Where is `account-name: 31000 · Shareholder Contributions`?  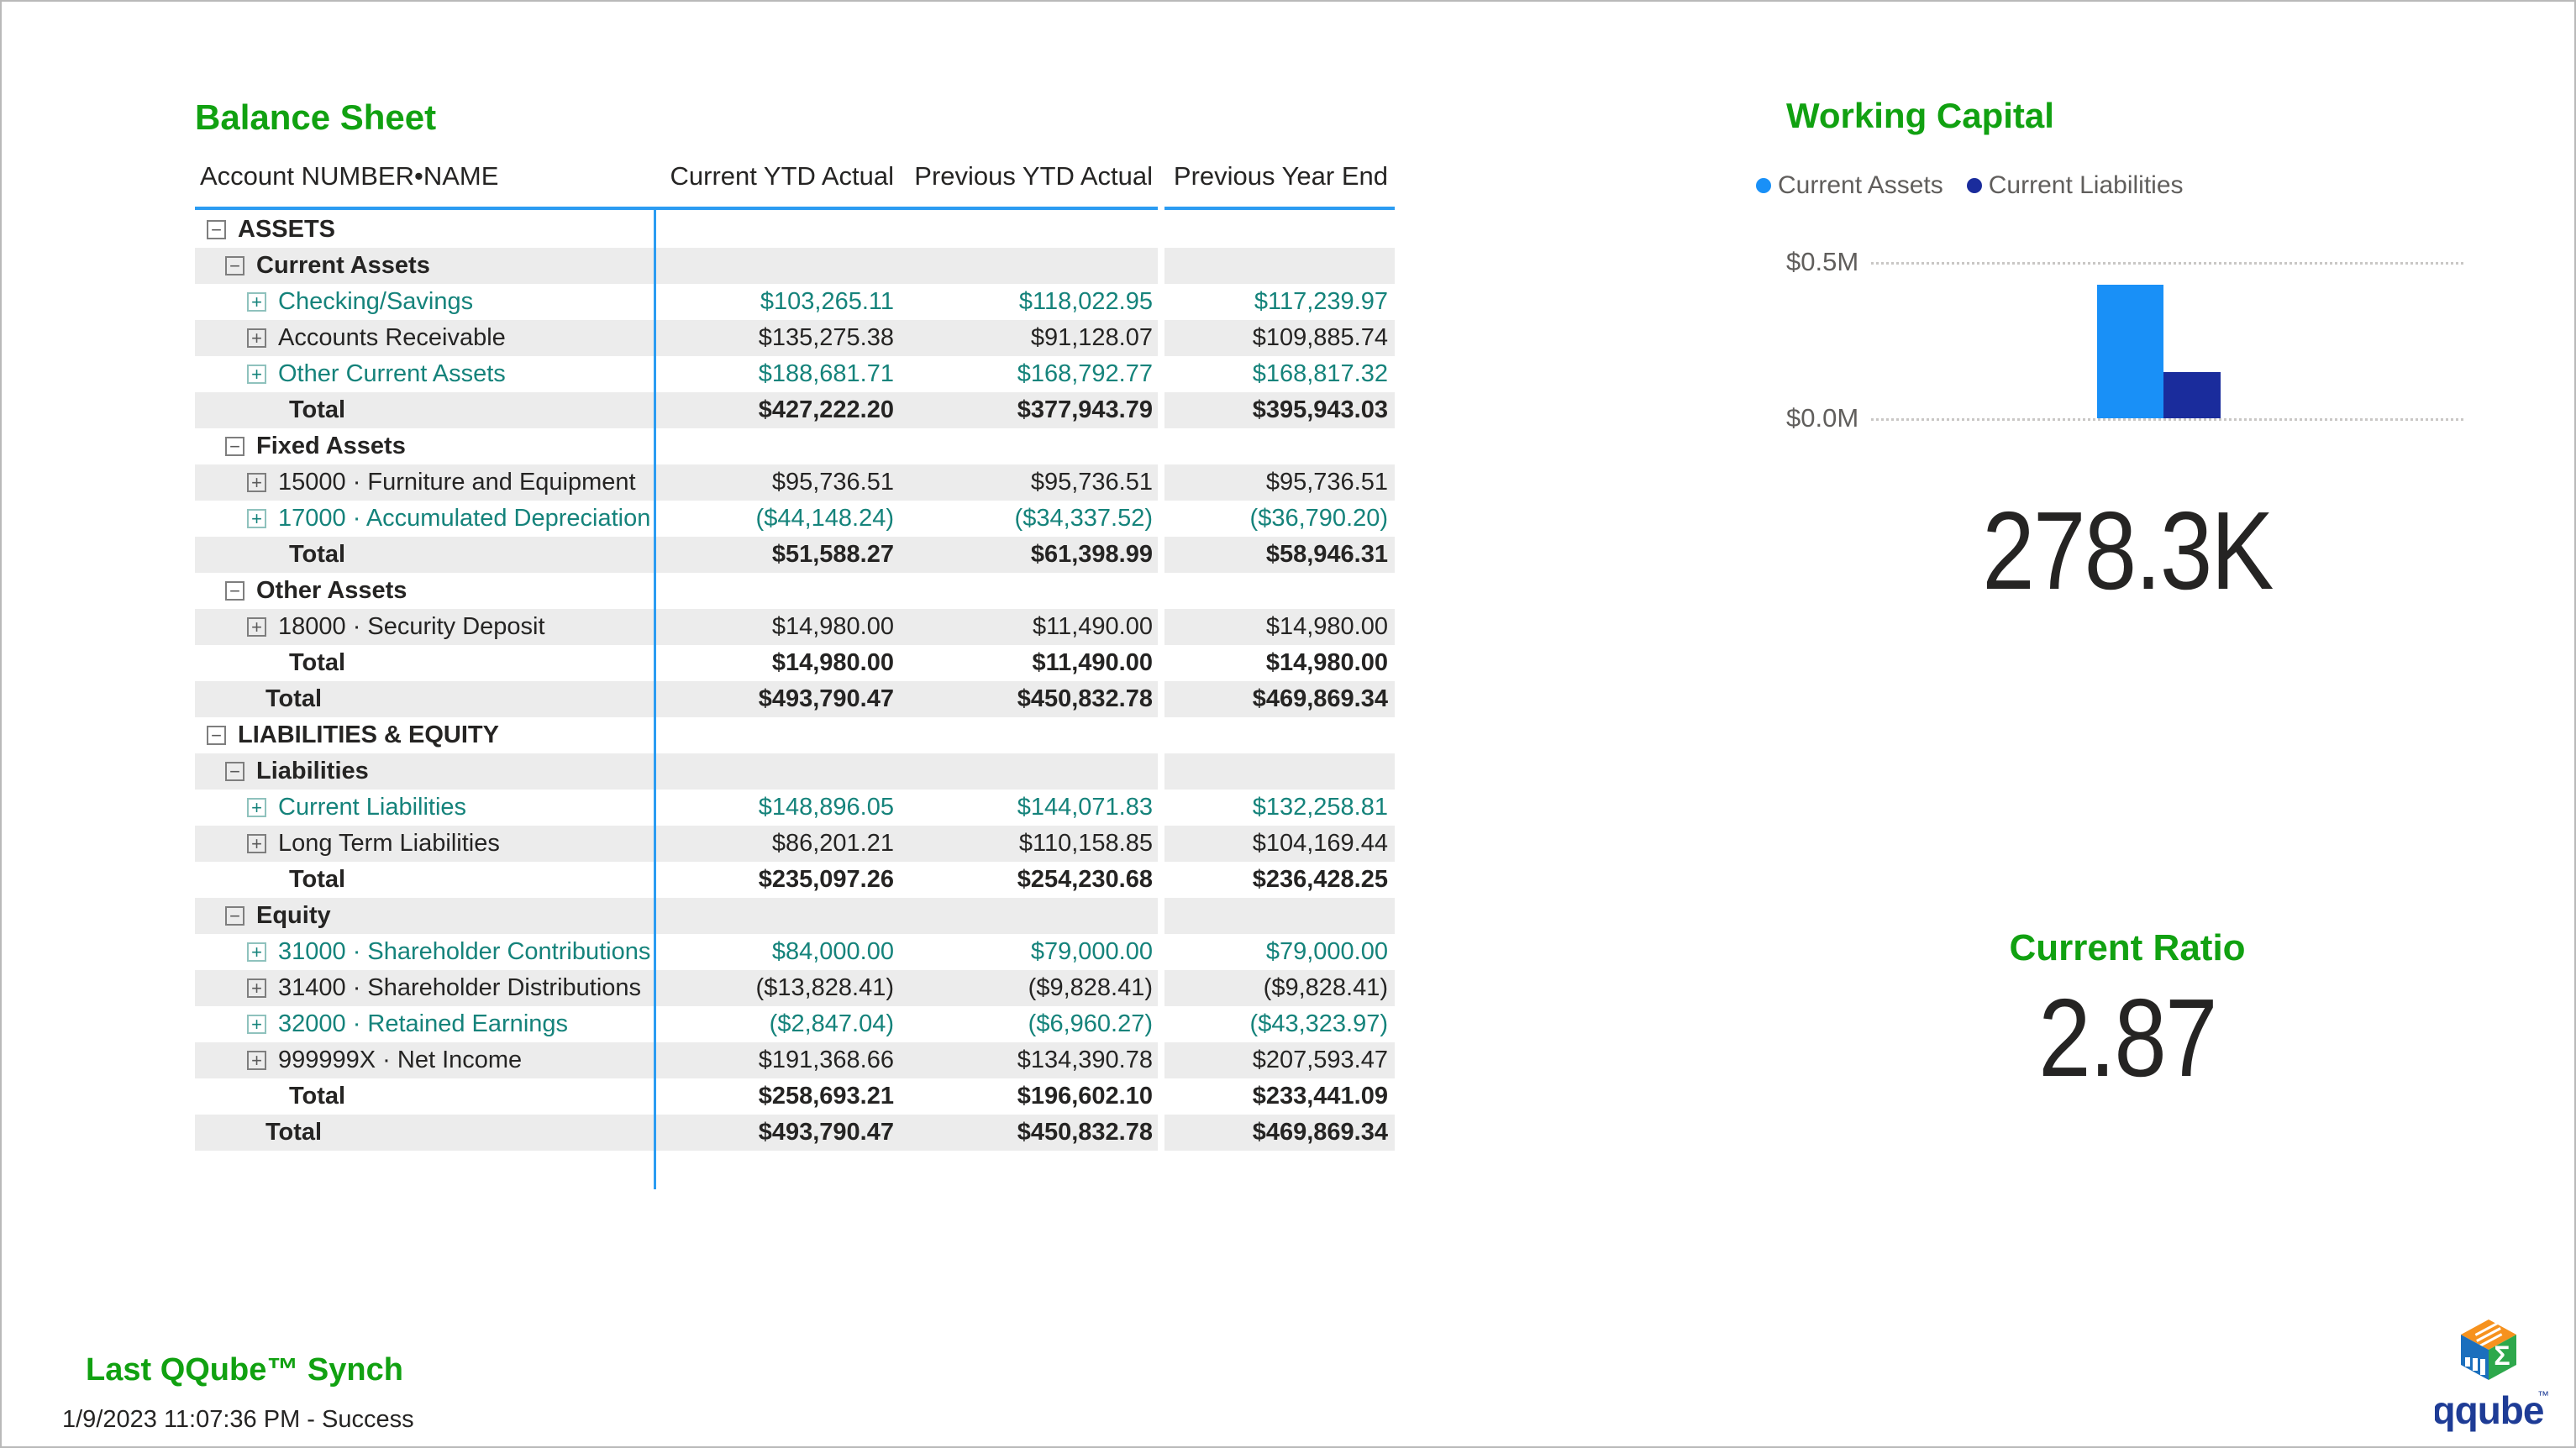 account-name: 31000 · Shareholder Contributions is located at coordinates (464, 951).